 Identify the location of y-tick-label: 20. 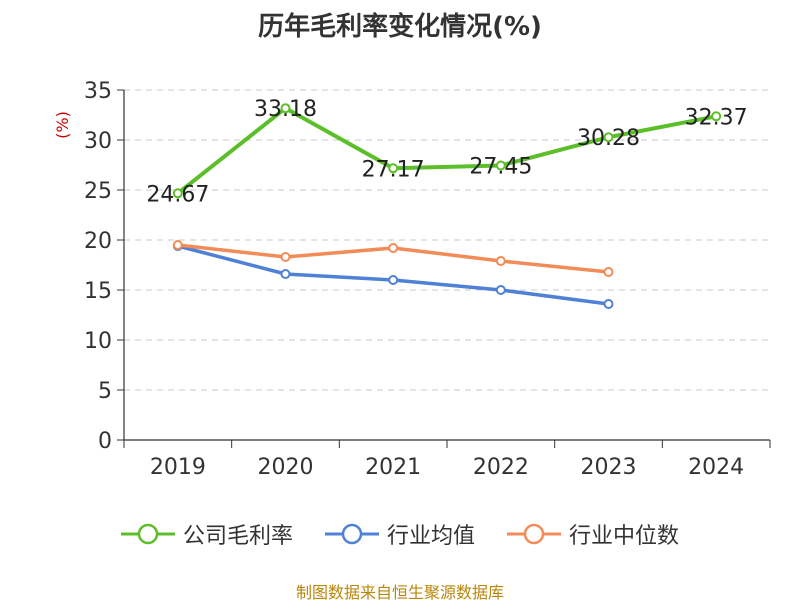
(98, 241).